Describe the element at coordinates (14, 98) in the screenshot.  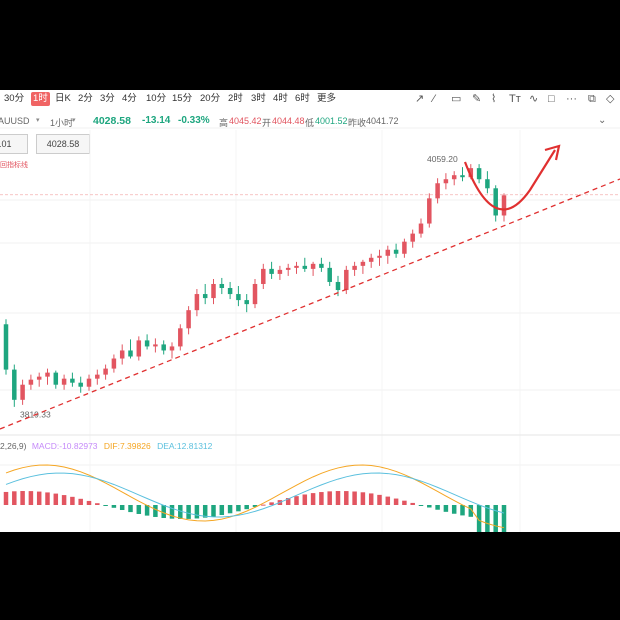
I see `timeframe-tab: 30分` at that location.